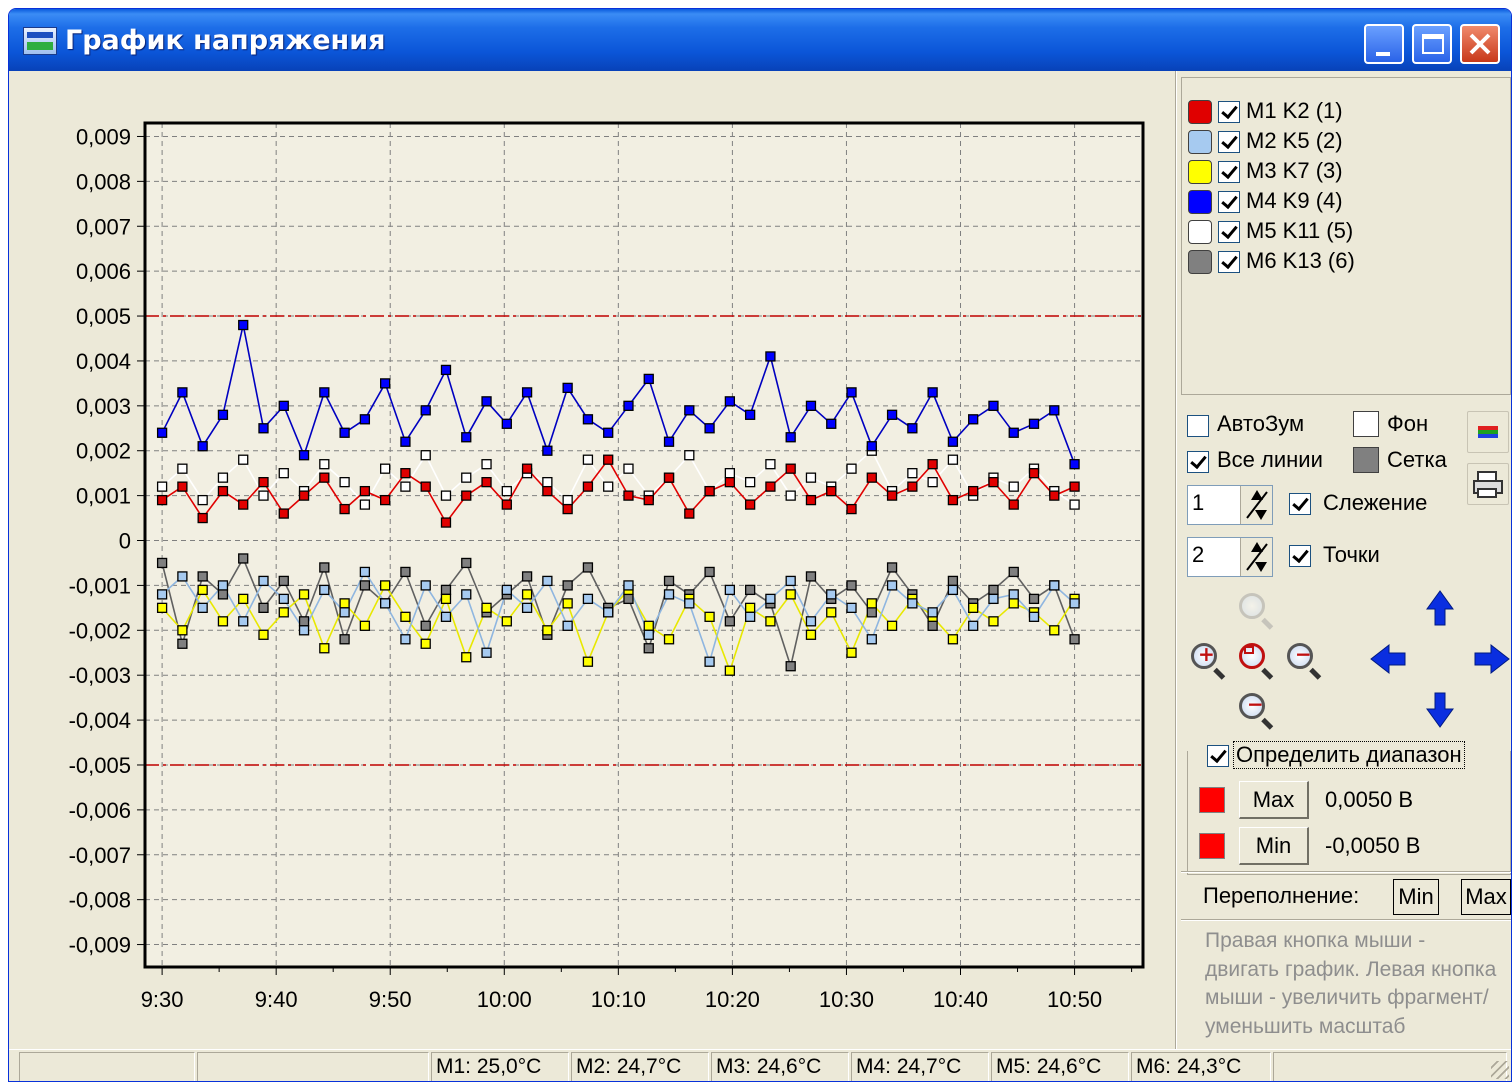 The height and width of the screenshot is (1082, 1512). I want to click on legend-item: M6 K13 (6), so click(1348, 262).